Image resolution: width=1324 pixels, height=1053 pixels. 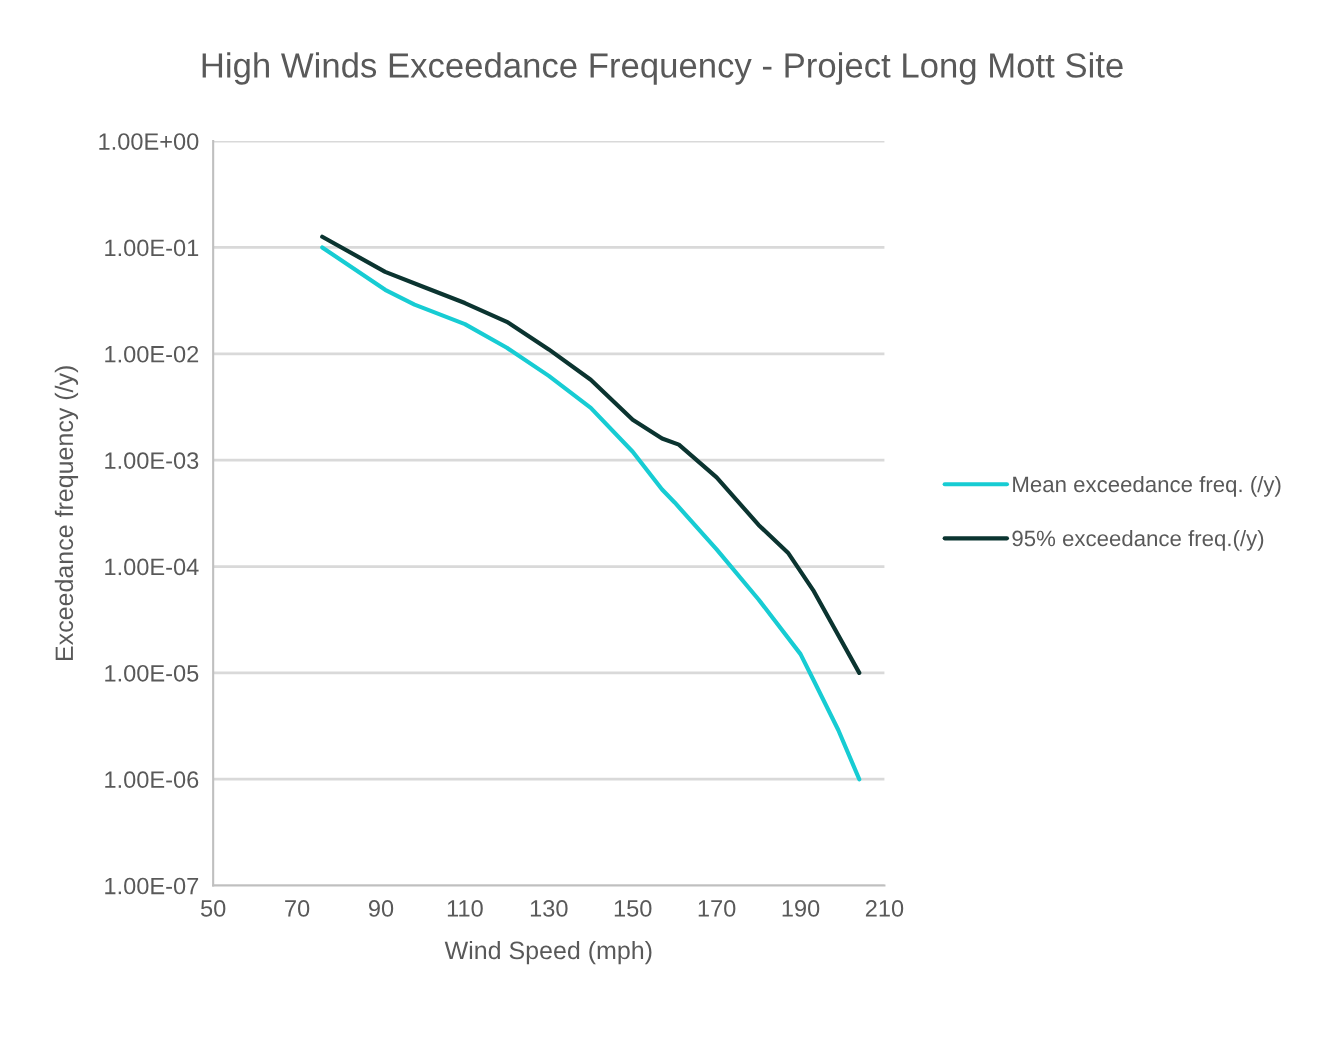 What do you see at coordinates (662, 68) in the screenshot?
I see `chart-title: High Winds Exceedance Frequency - Project Long Mott Site` at bounding box center [662, 68].